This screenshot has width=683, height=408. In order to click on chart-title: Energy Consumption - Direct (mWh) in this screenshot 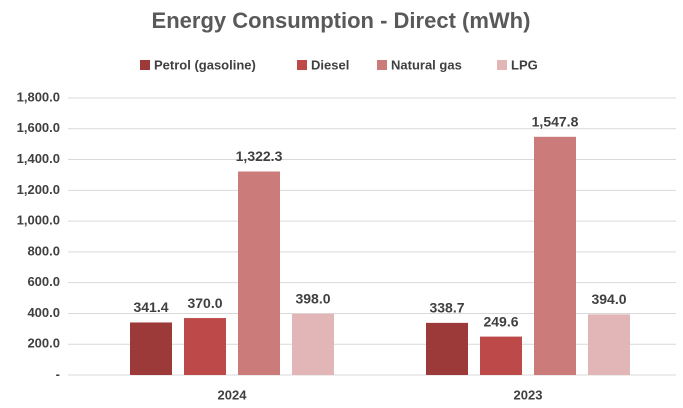, I will do `click(341, 20)`.